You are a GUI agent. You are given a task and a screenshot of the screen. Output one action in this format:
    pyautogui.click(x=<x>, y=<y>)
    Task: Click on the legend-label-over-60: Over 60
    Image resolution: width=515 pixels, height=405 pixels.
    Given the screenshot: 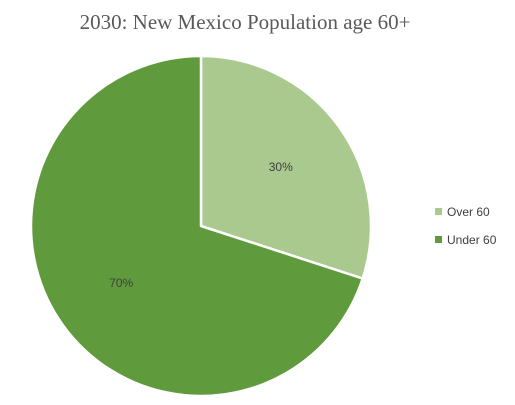 What is the action you would take?
    pyautogui.click(x=468, y=212)
    